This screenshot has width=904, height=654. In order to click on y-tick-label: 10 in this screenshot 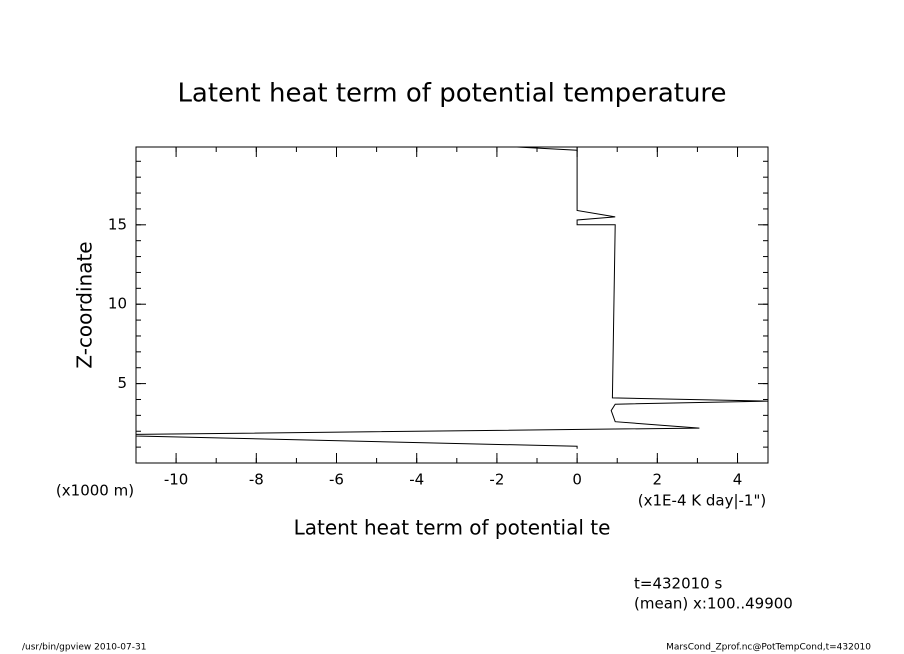, I will do `click(117, 304)`.